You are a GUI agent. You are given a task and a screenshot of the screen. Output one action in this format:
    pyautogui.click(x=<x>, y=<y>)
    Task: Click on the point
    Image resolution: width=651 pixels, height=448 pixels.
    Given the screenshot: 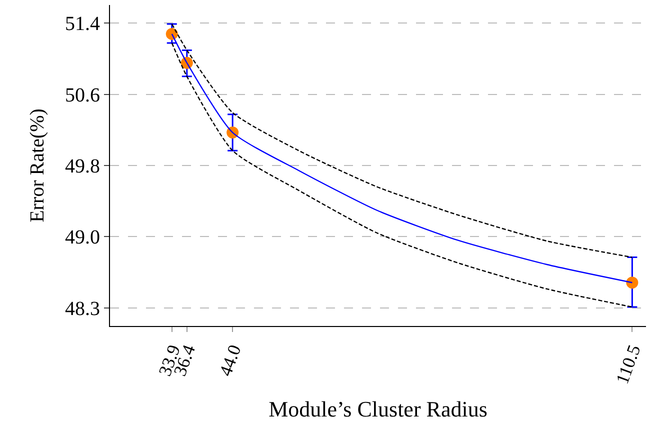 What is the action you would take?
    pyautogui.click(x=632, y=282)
    